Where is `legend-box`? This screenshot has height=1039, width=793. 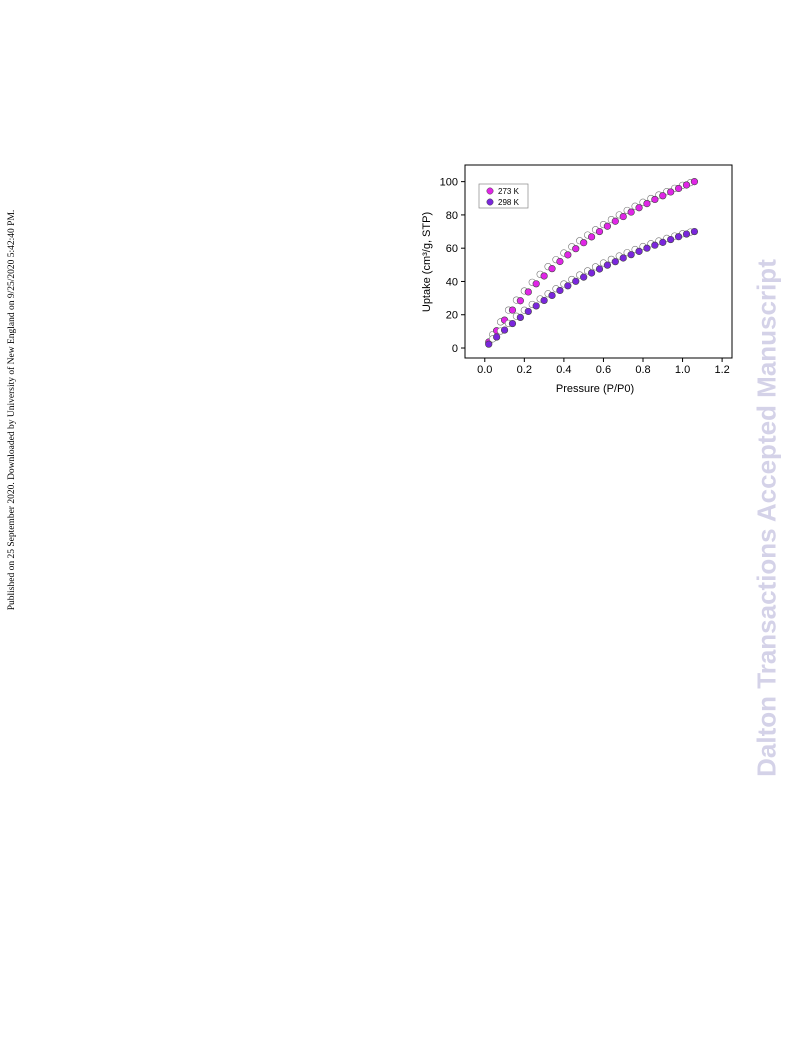 legend-box is located at coordinates (503, 196).